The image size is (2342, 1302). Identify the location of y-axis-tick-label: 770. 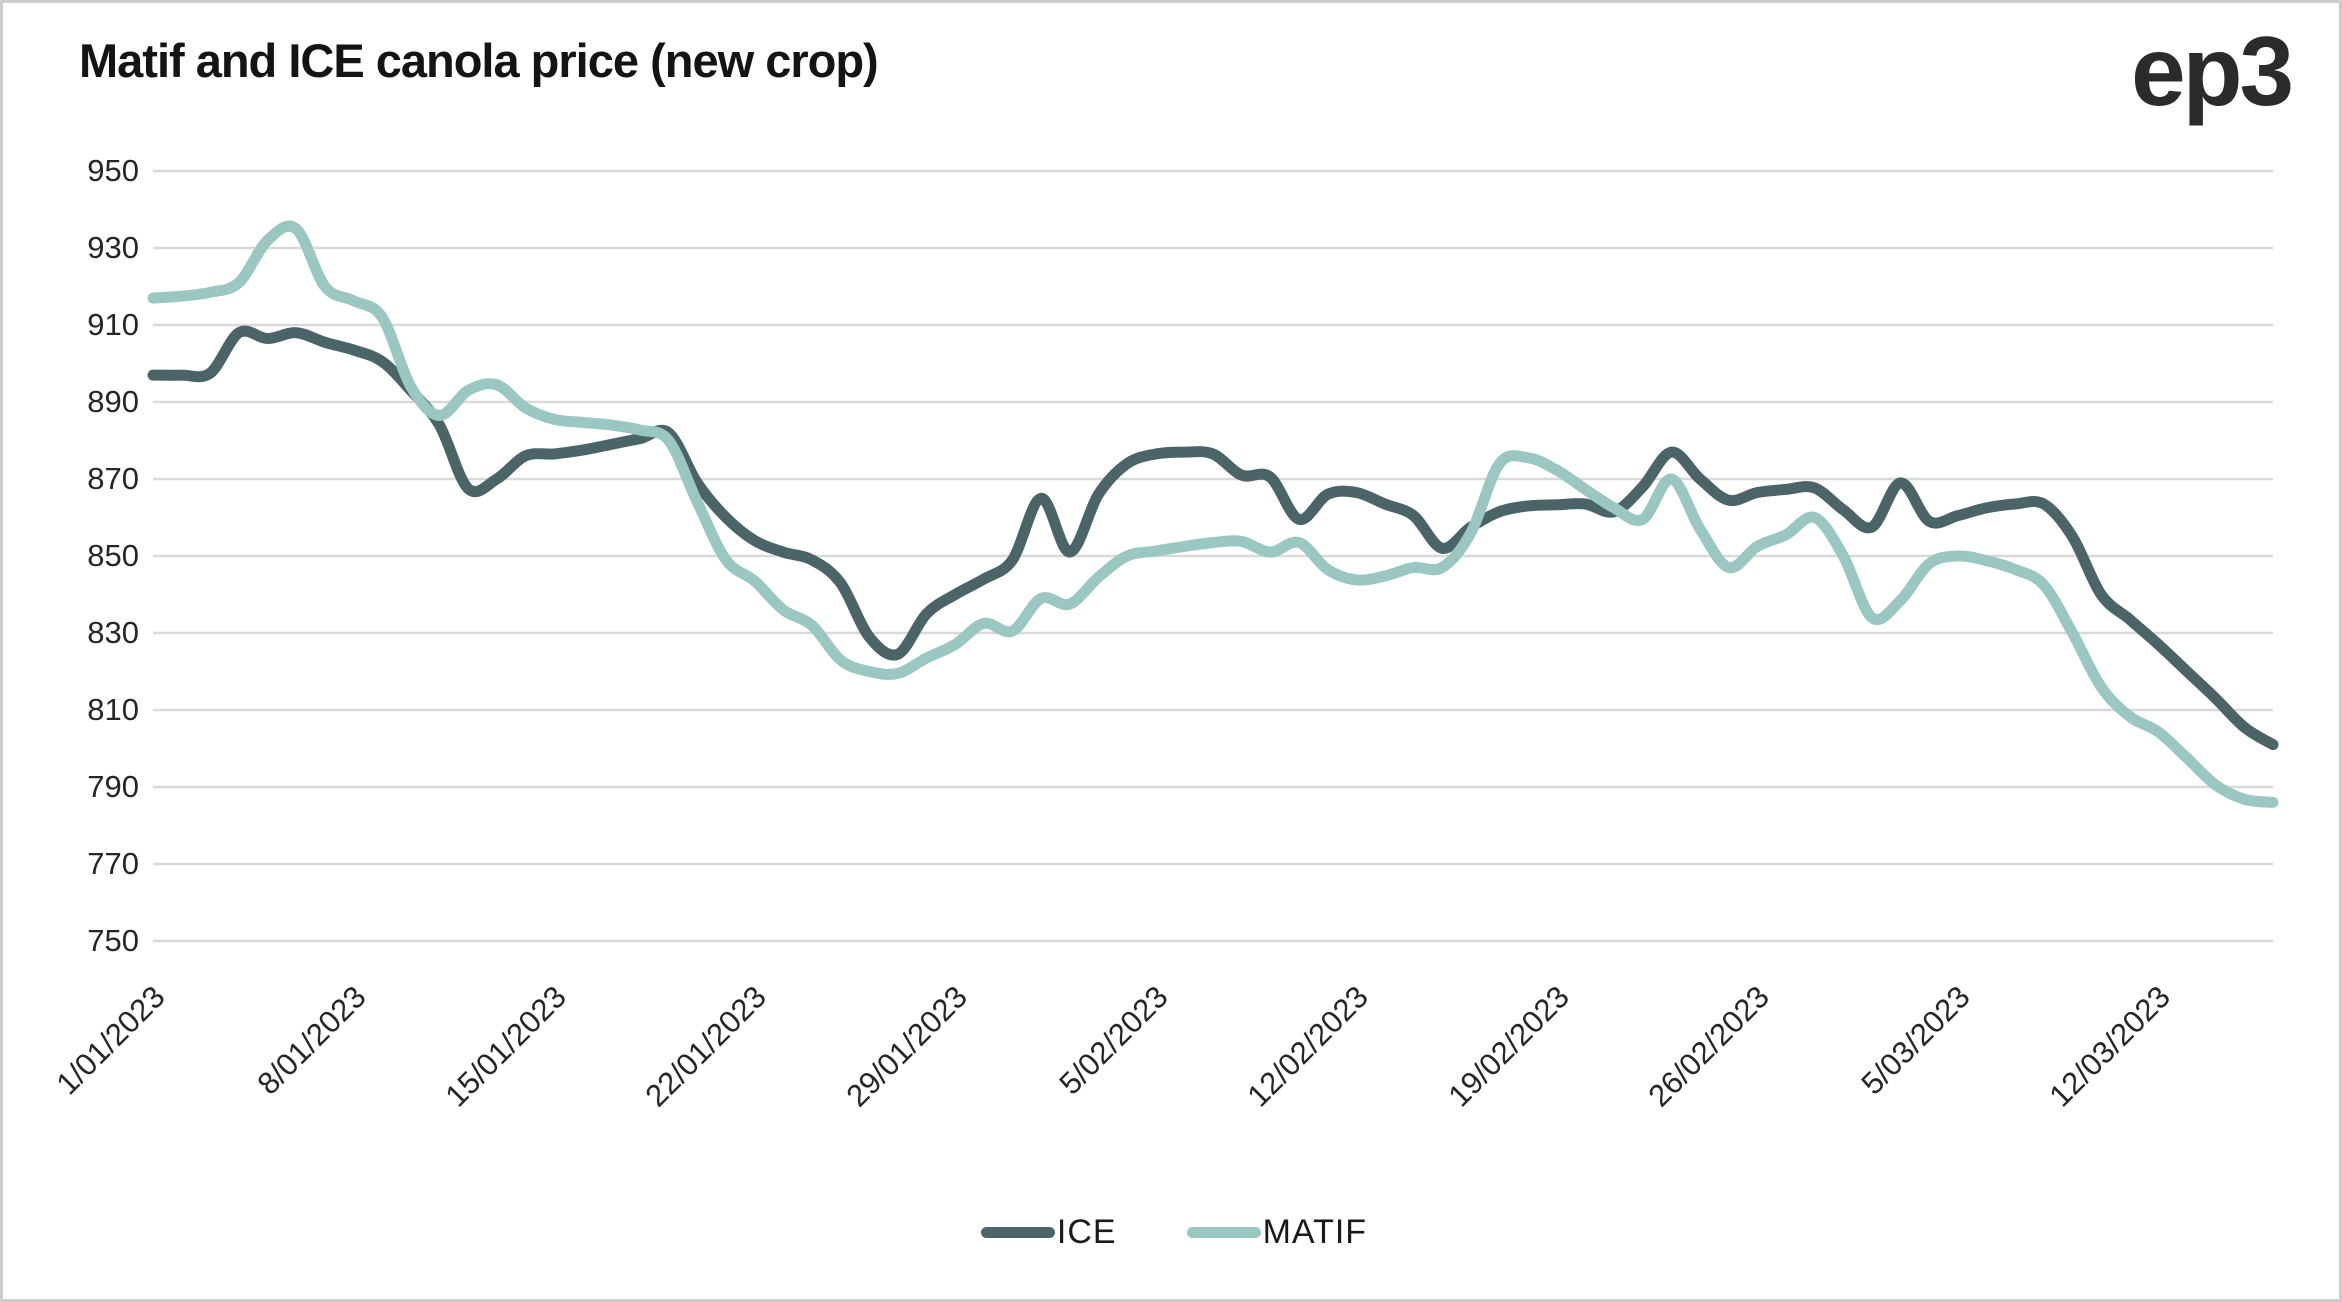
(113, 863).